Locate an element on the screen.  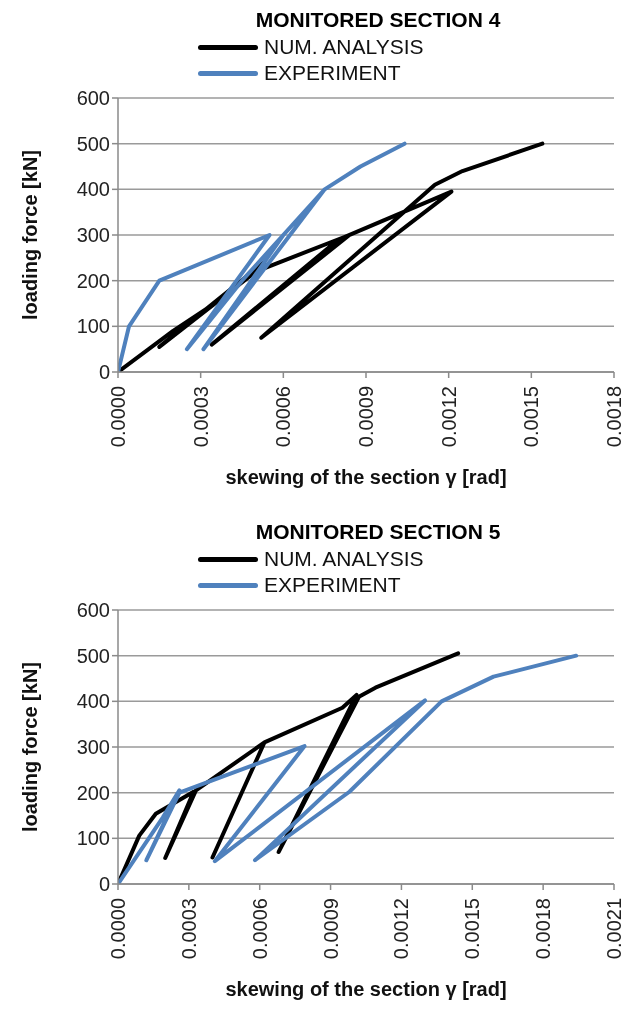
chart-title: MONITORED SECTION 5 is located at coordinates (378, 532).